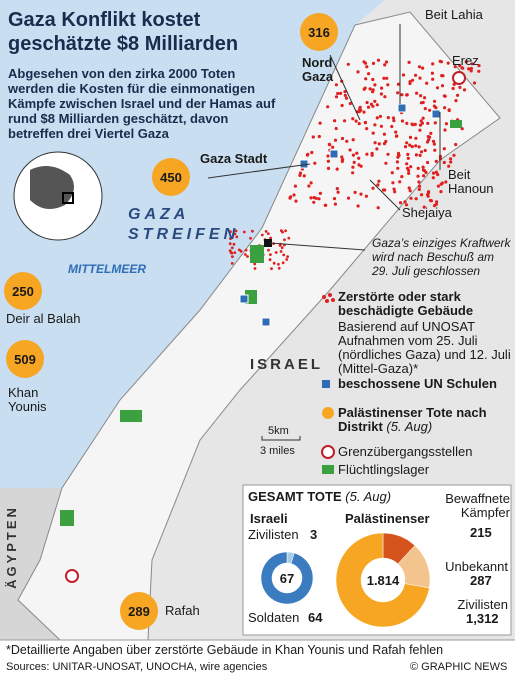  Describe the element at coordinates (427, 212) in the screenshot. I see `place: Shejaiya` at that location.